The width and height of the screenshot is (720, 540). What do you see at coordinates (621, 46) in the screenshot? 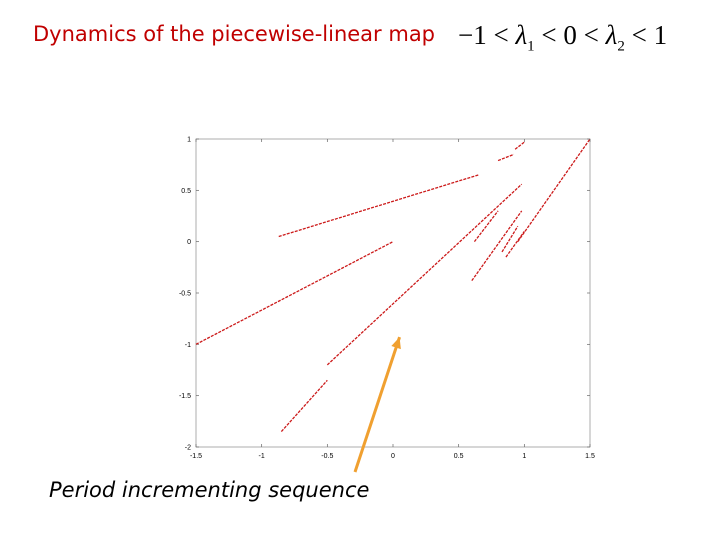
I see `subscript: 2` at bounding box center [621, 46].